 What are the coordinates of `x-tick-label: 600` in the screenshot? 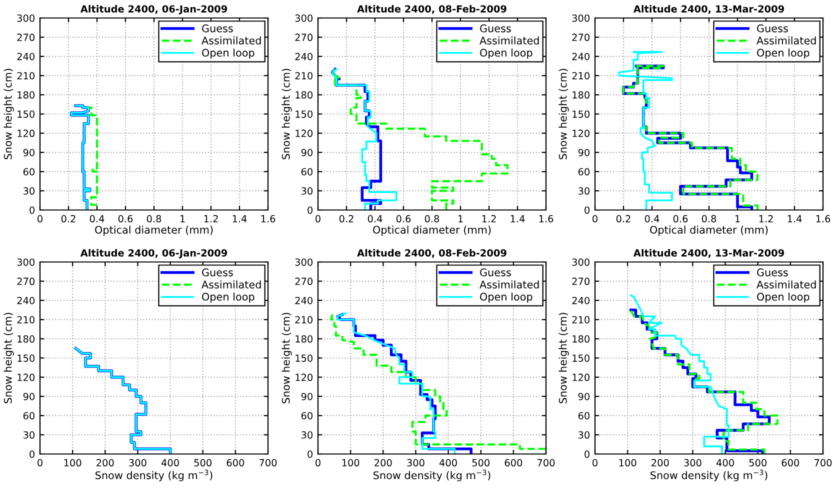 It's located at (513, 462).